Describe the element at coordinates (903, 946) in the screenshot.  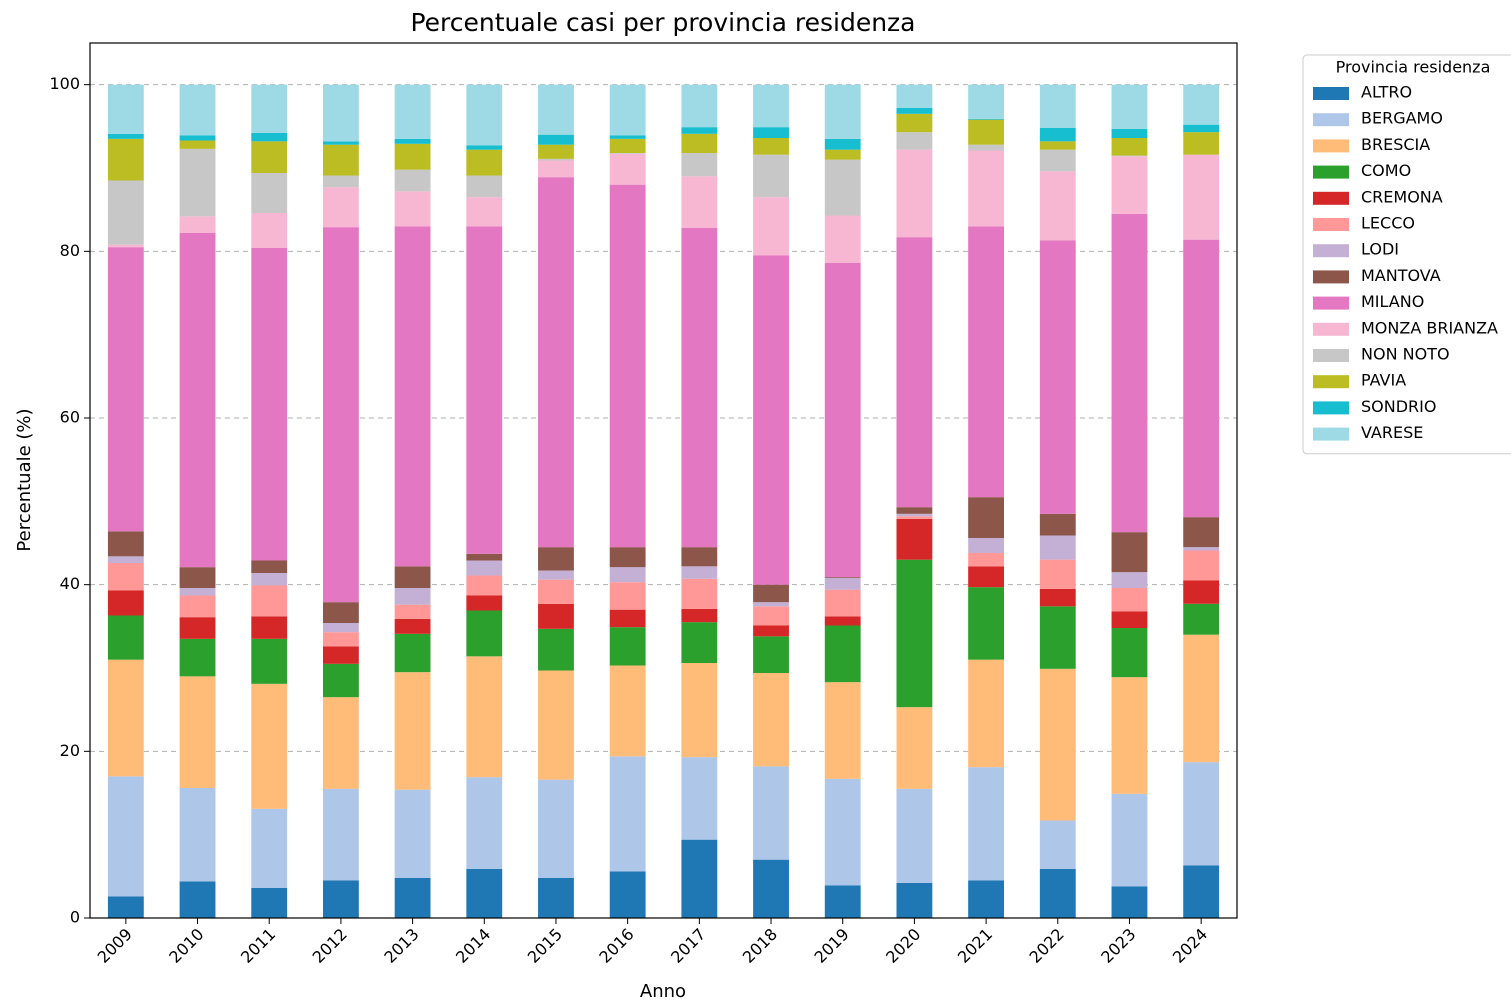
I see `x-tick-label: 2020` at that location.